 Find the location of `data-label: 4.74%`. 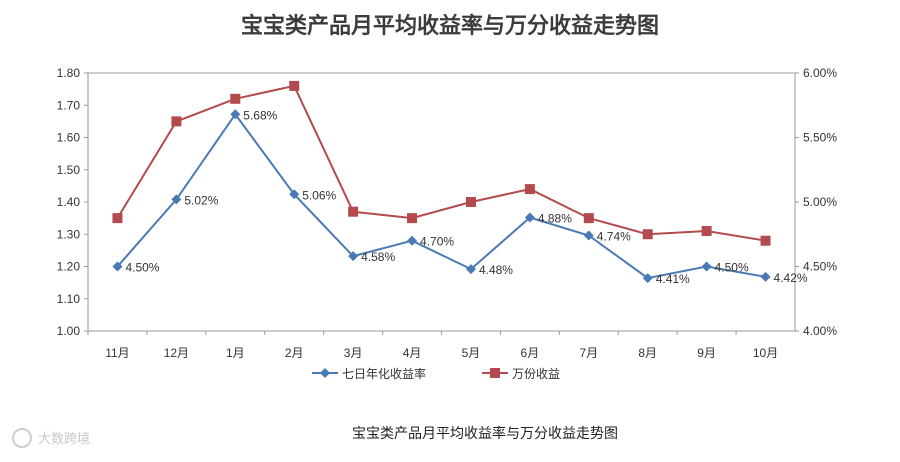

data-label: 4.74% is located at coordinates (614, 237).